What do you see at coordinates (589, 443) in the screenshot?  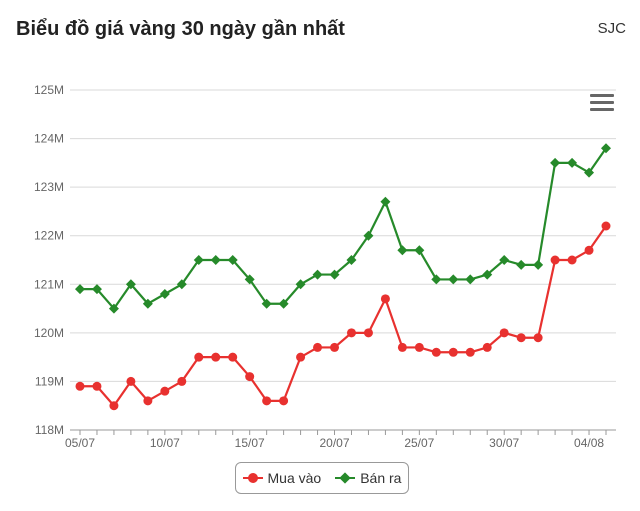 I see `x-tick-label: 04/08` at bounding box center [589, 443].